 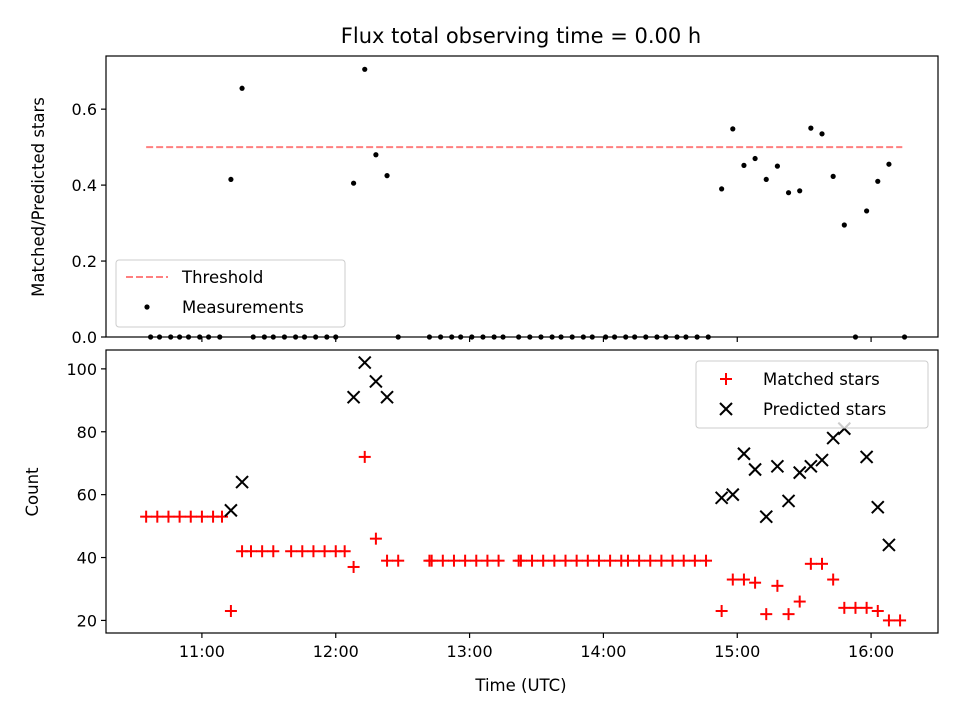 What do you see at coordinates (89, 223) in the screenshot?
I see `top-y-ticks: 0.0 0.2 0.4 0.6` at bounding box center [89, 223].